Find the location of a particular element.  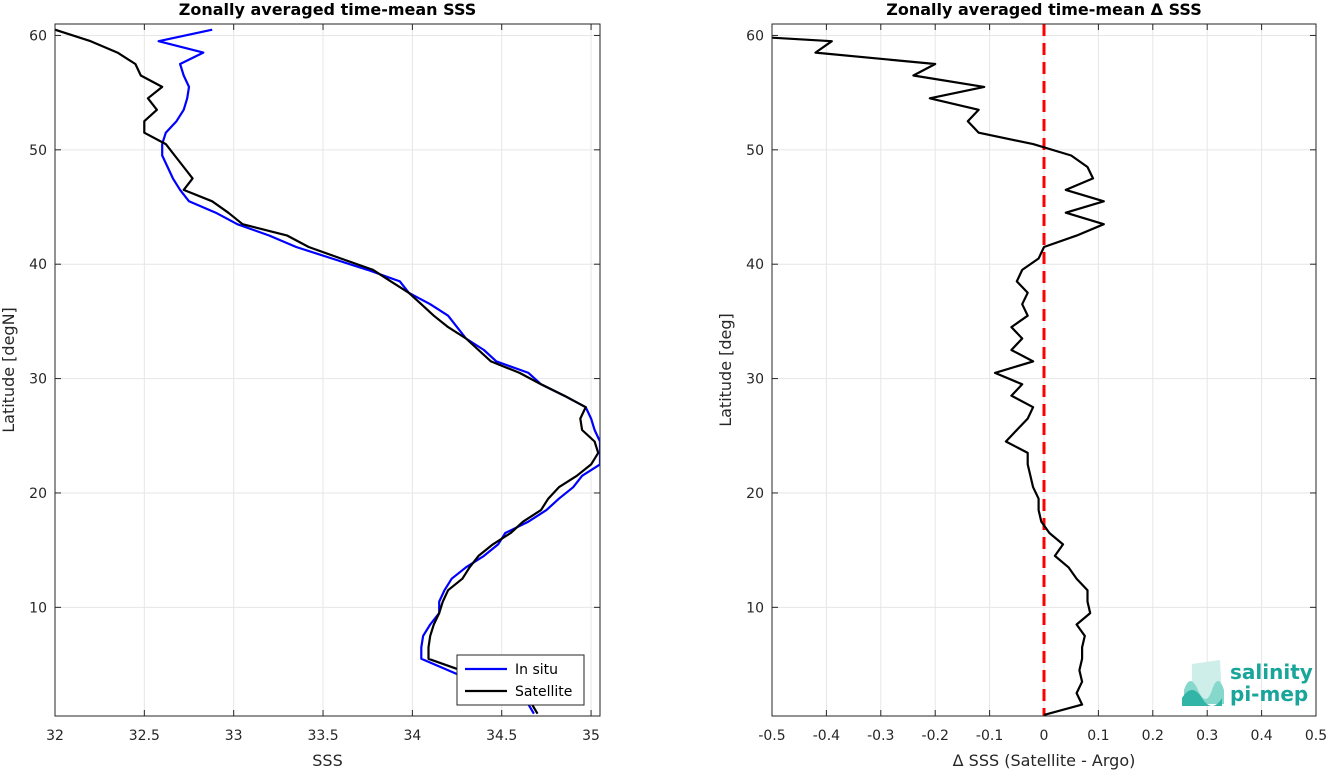

logo-waves-icon is located at coordinates (1203, 683).